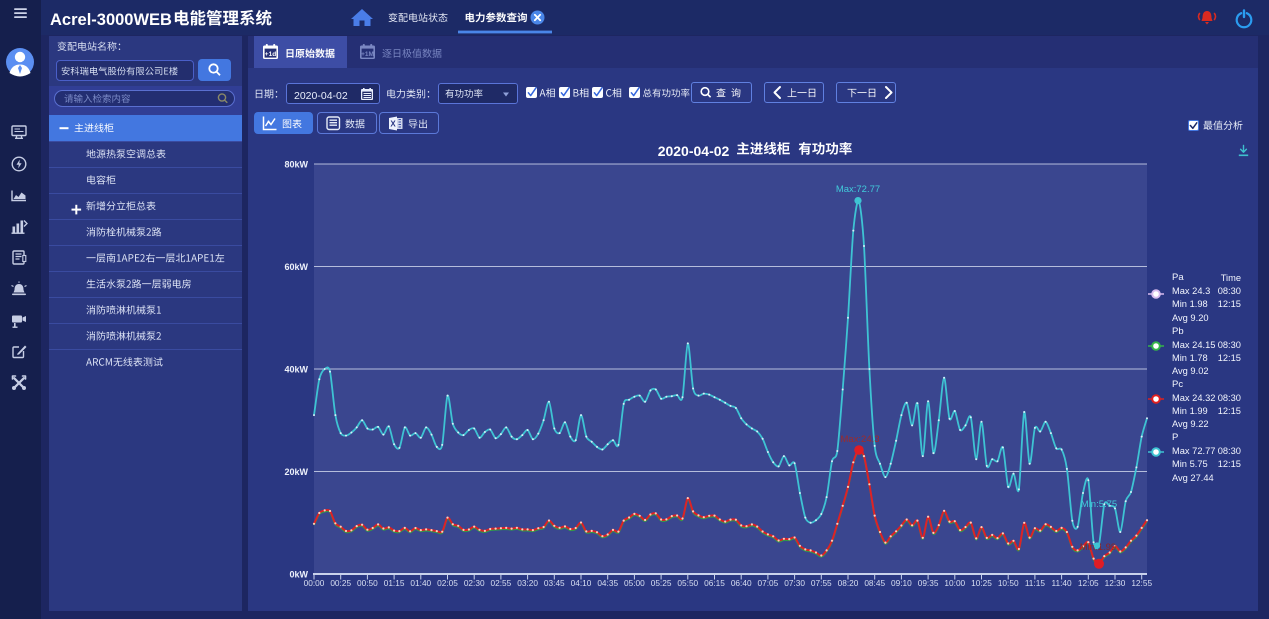 The height and width of the screenshot is (619, 1269). I want to click on svg-text: 04:10, so click(581, 583).